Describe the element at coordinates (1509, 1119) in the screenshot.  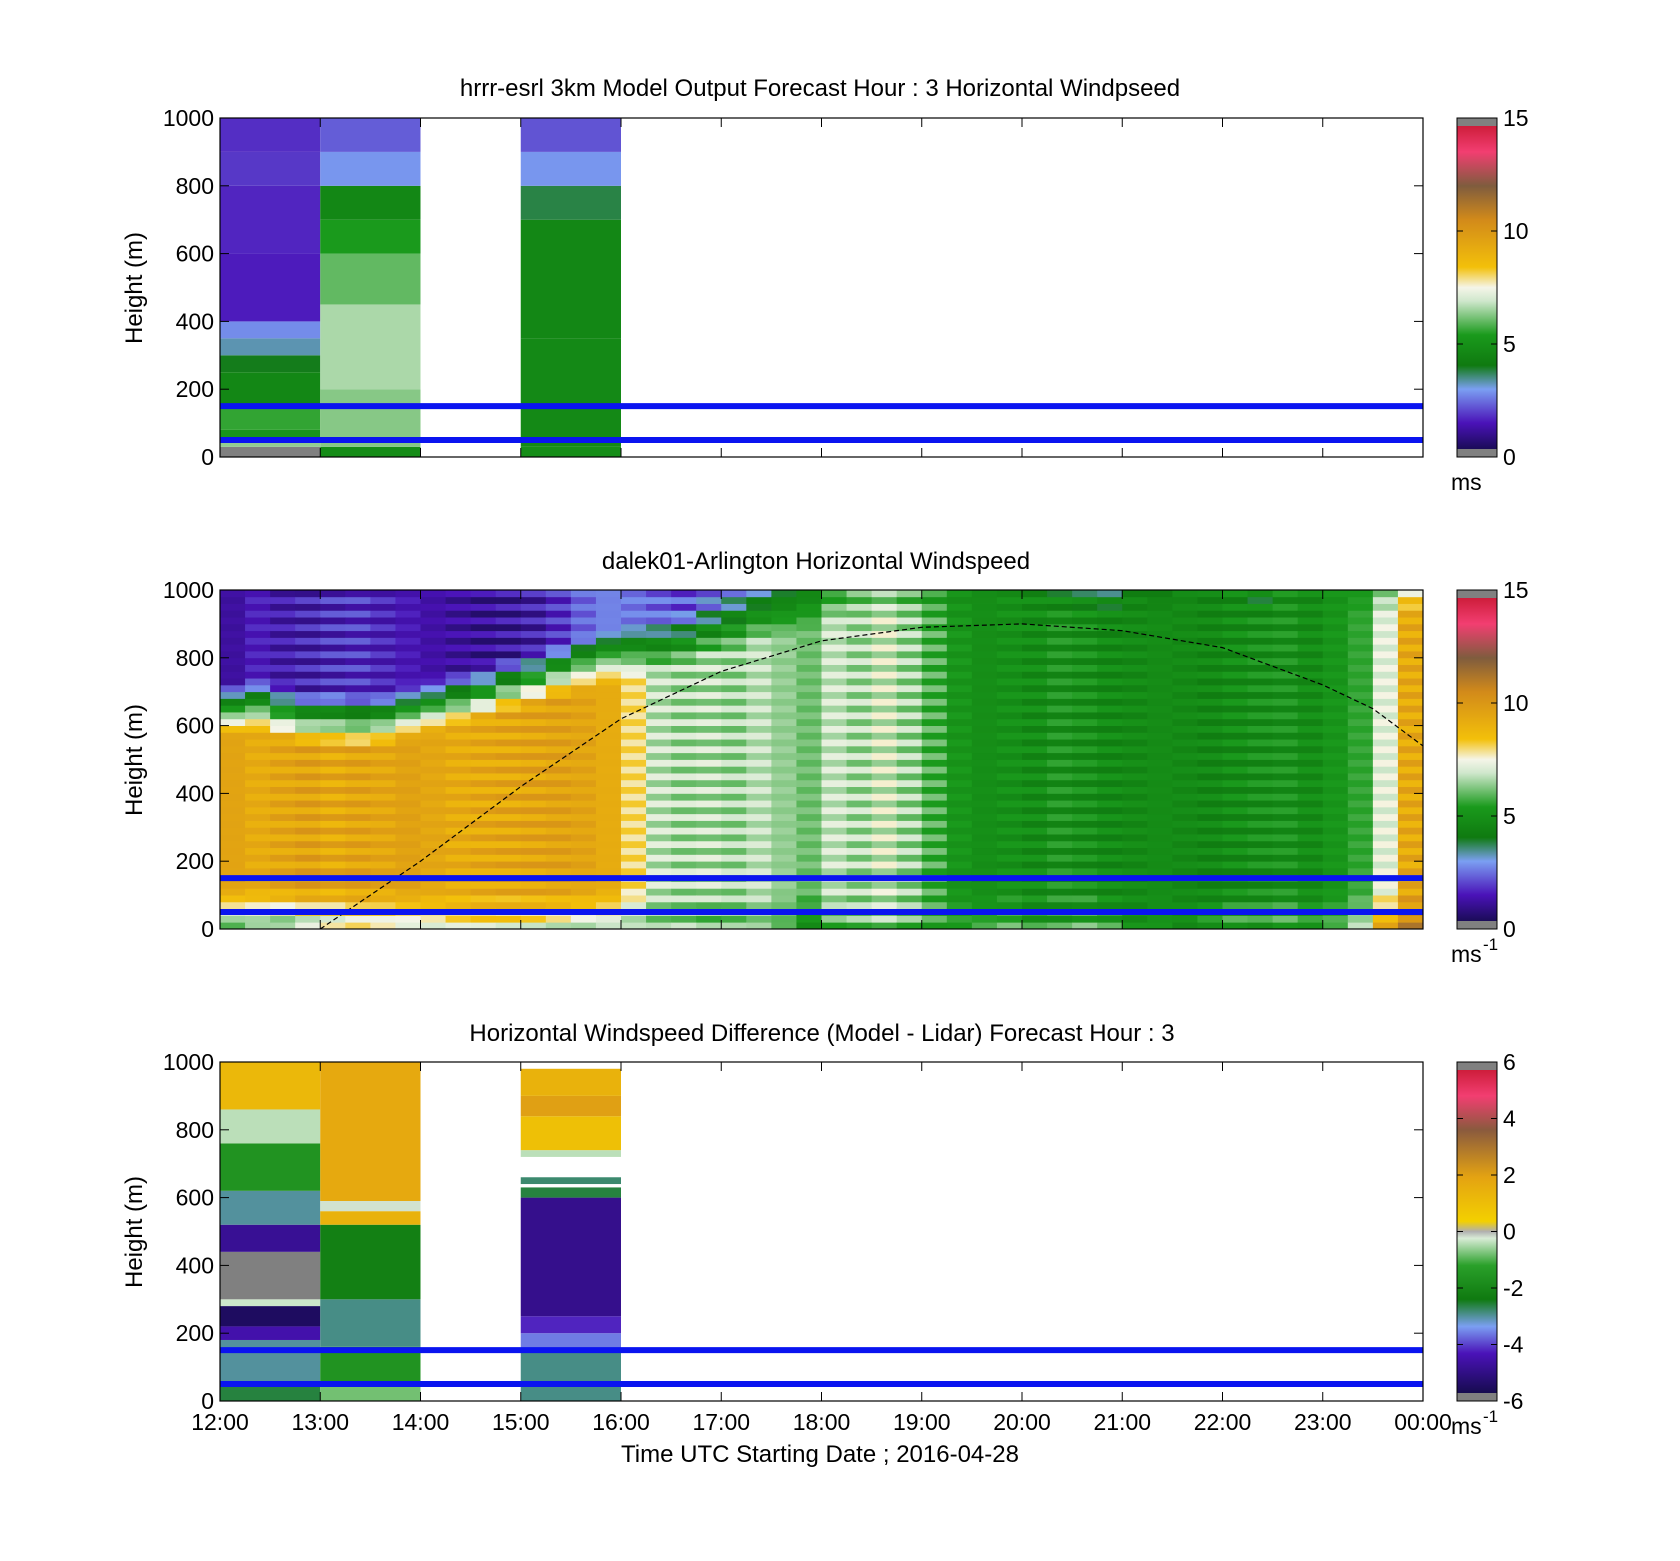
I see `colorbar-tick-label: 4` at that location.